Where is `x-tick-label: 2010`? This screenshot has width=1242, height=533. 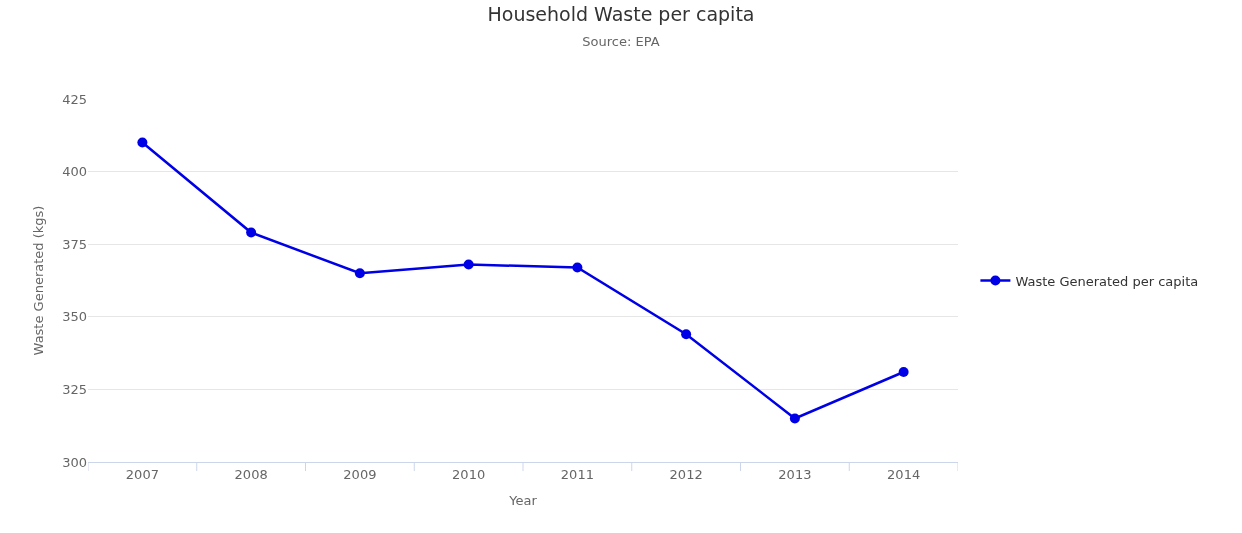
x-tick-label: 2010 is located at coordinates (469, 474).